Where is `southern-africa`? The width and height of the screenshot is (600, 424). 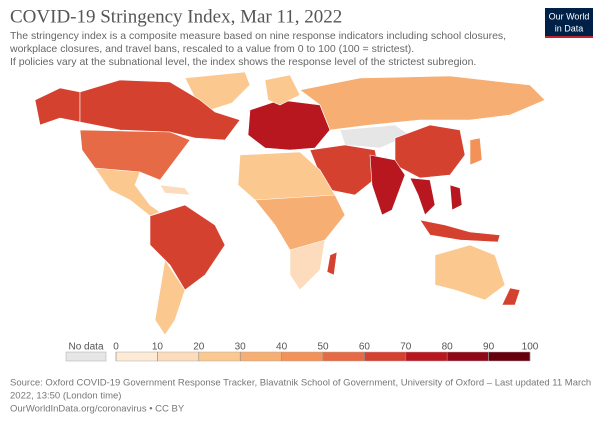
southern-africa is located at coordinates (307, 265).